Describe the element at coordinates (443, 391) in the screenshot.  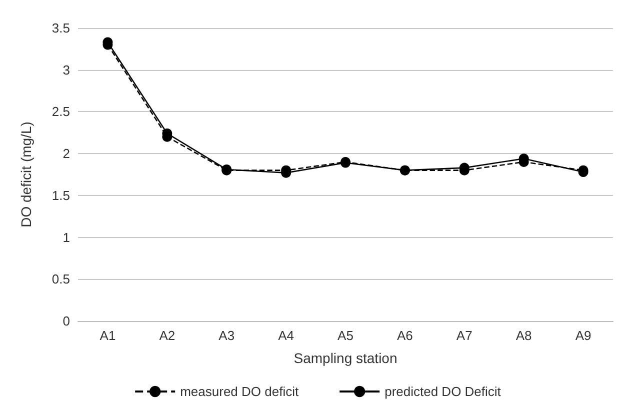
I see `legend-label: predicted DO Deficit` at that location.